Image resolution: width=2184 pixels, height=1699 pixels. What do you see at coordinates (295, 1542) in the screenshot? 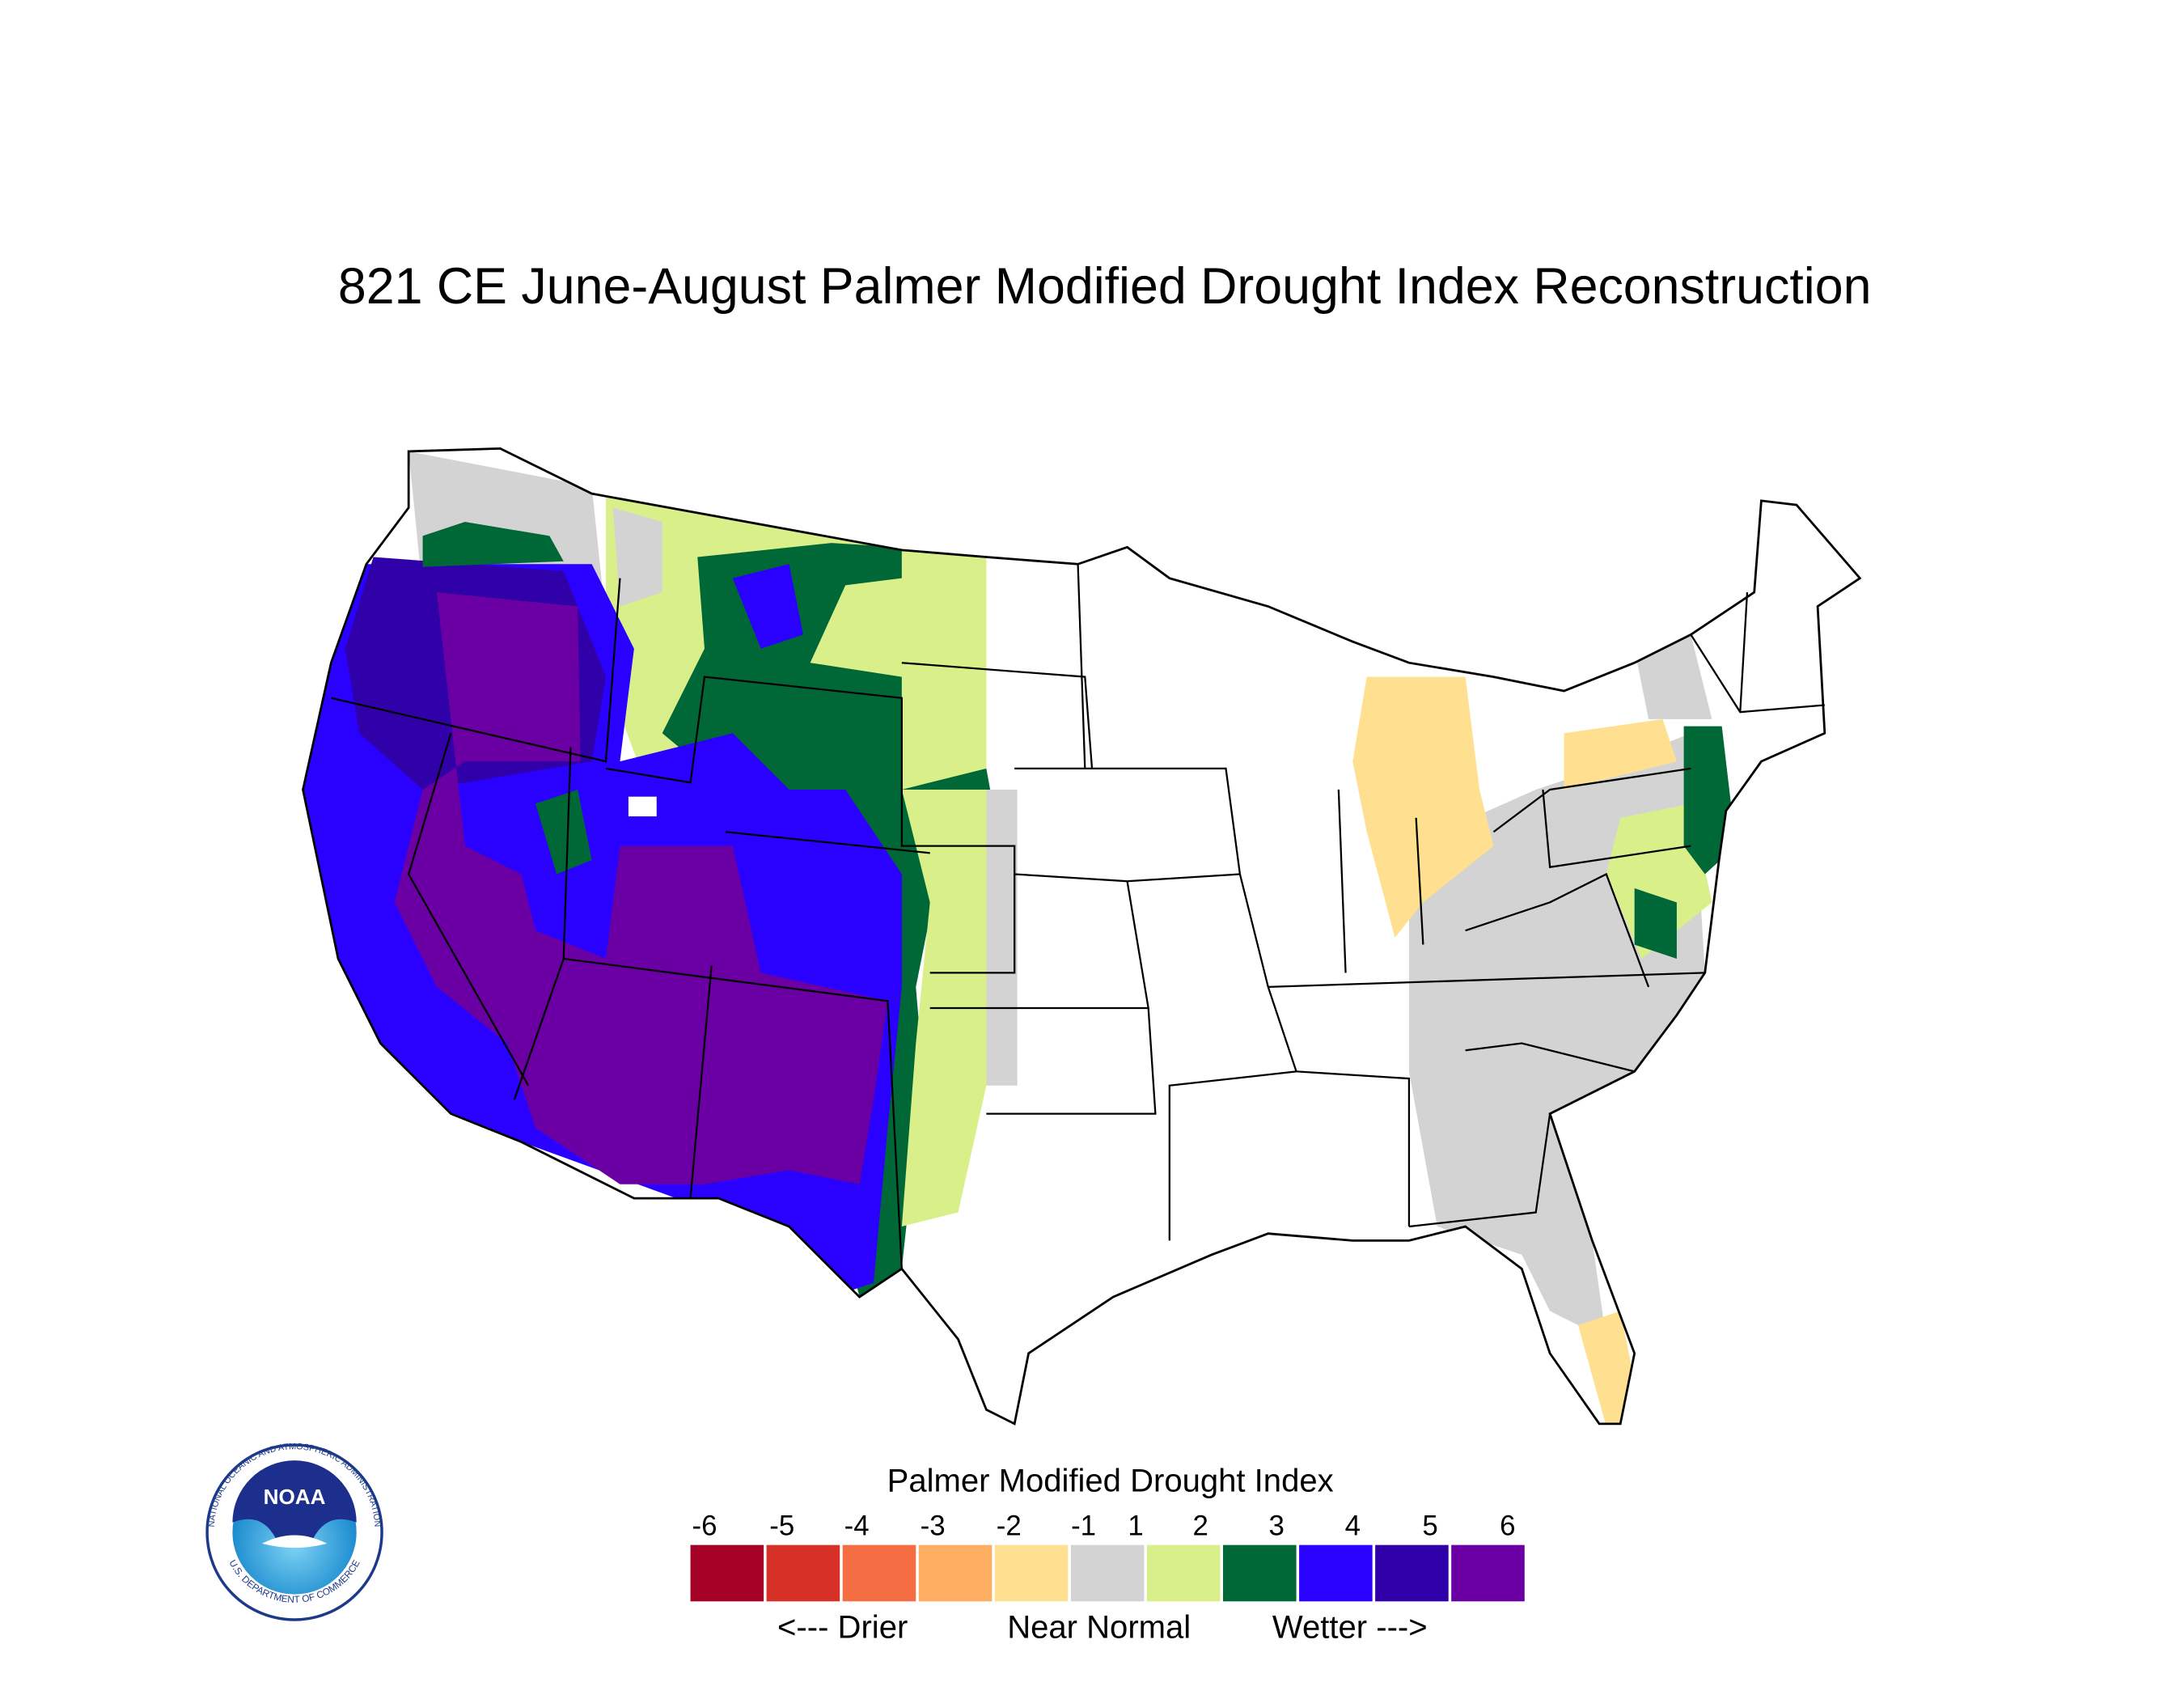
I see `logo-bird` at bounding box center [295, 1542].